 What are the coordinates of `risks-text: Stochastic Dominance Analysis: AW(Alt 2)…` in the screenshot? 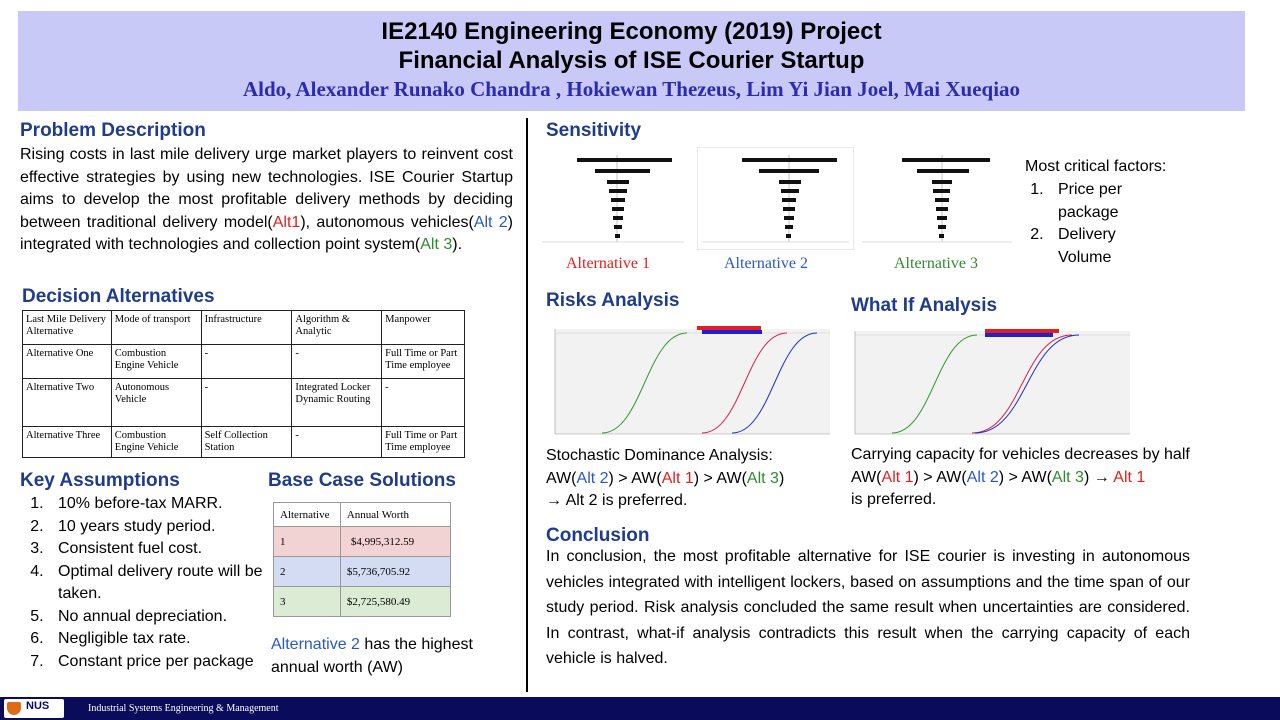 It's located at (691, 479).